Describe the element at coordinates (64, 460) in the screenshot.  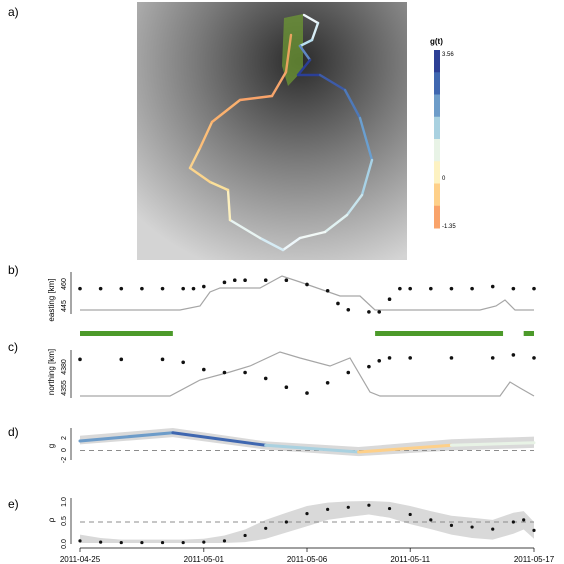
I see `panel-d-ytick-1: -2` at that location.